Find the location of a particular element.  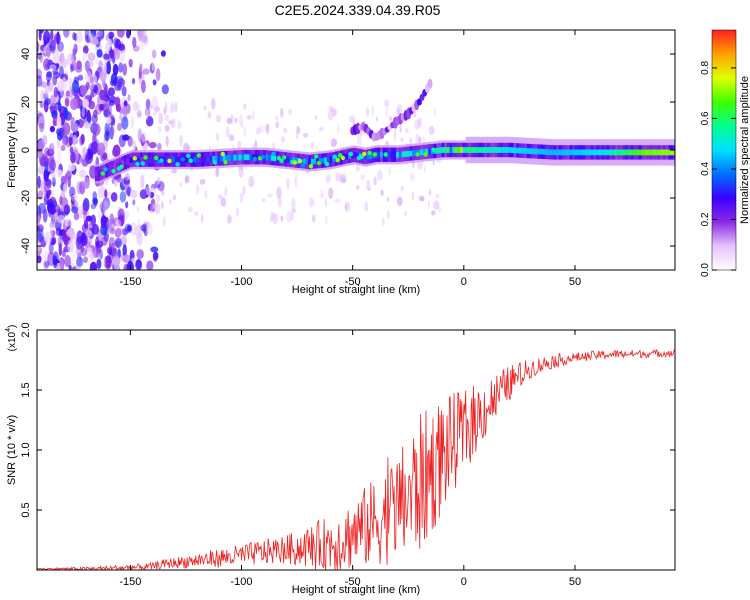

y-tick-label: 1.0 is located at coordinates (26, 449).